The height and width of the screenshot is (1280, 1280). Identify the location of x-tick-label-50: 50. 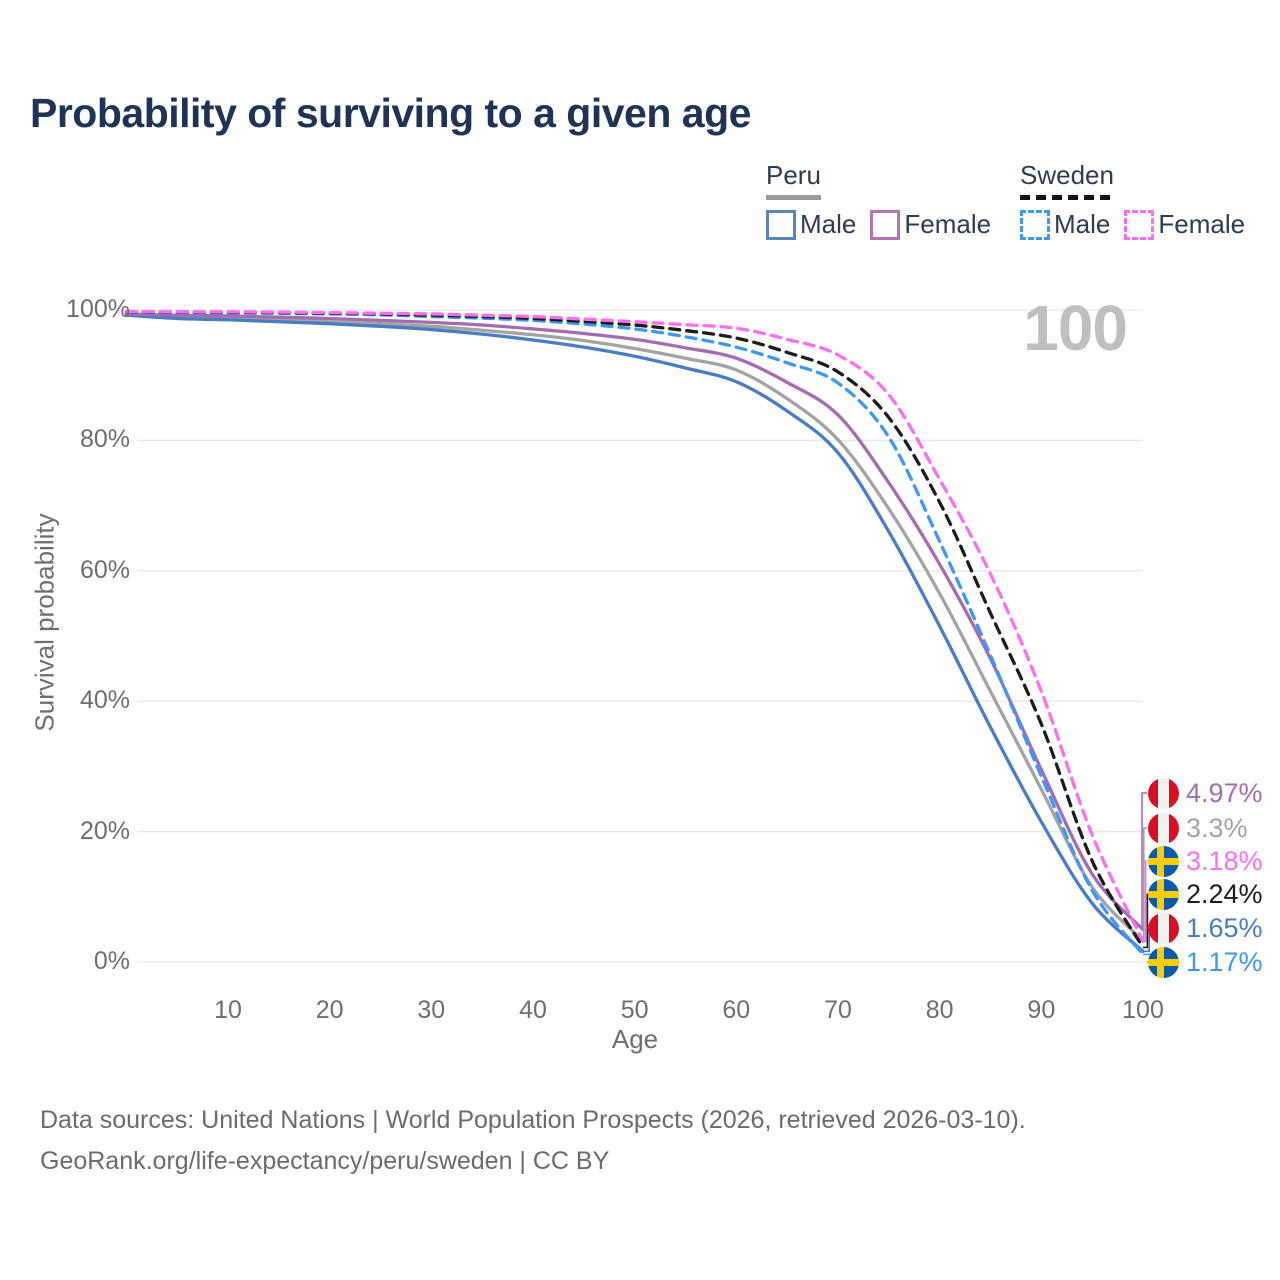
(634, 1010).